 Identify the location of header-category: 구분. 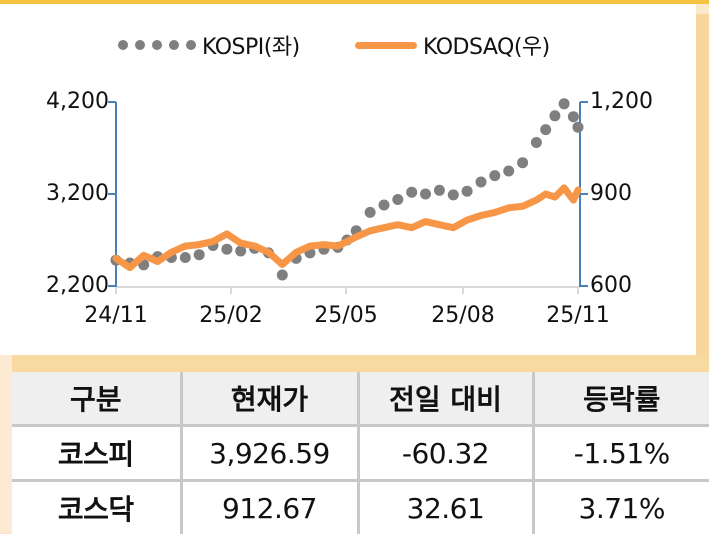
(96, 399).